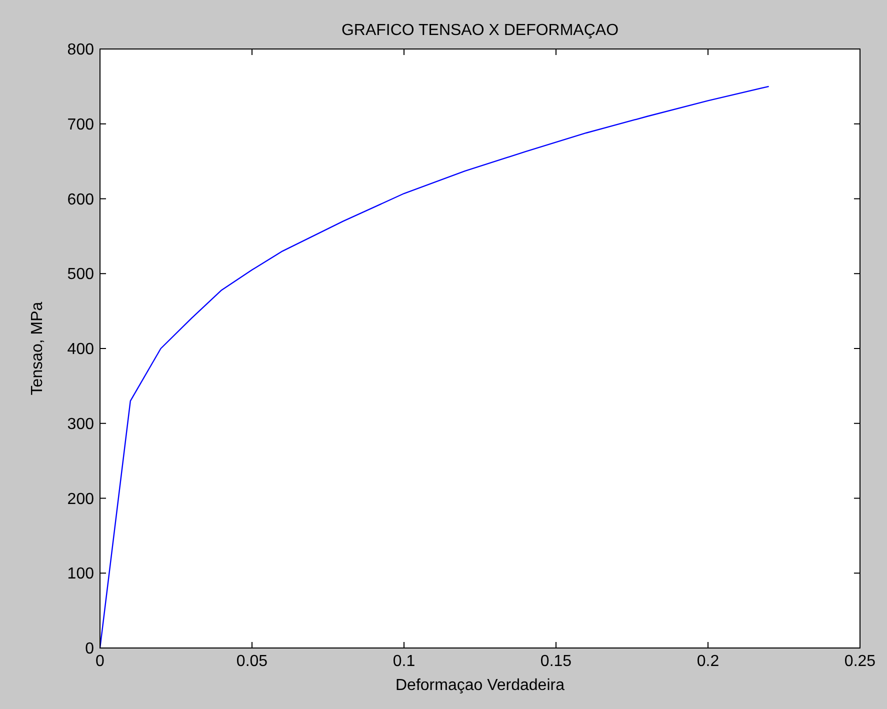  Describe the element at coordinates (708, 661) in the screenshot. I see `x-tick-label: 0.2` at that location.